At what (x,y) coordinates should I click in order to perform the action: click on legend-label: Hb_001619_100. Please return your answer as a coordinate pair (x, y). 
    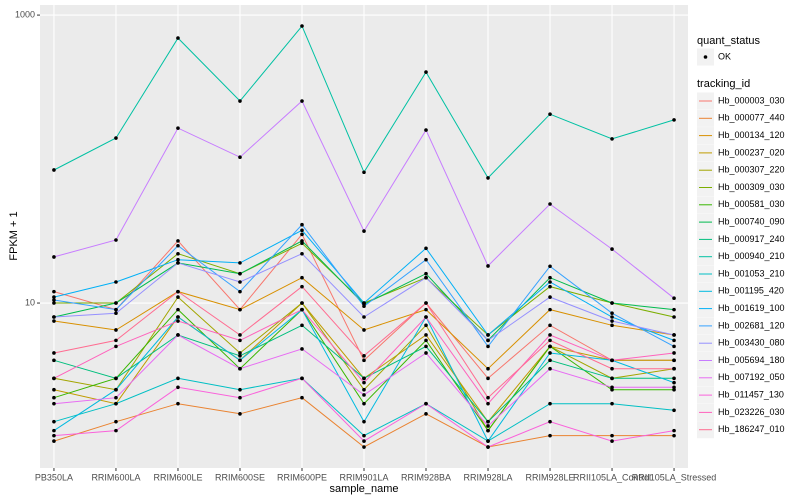
    Looking at the image, I should click on (751, 308).